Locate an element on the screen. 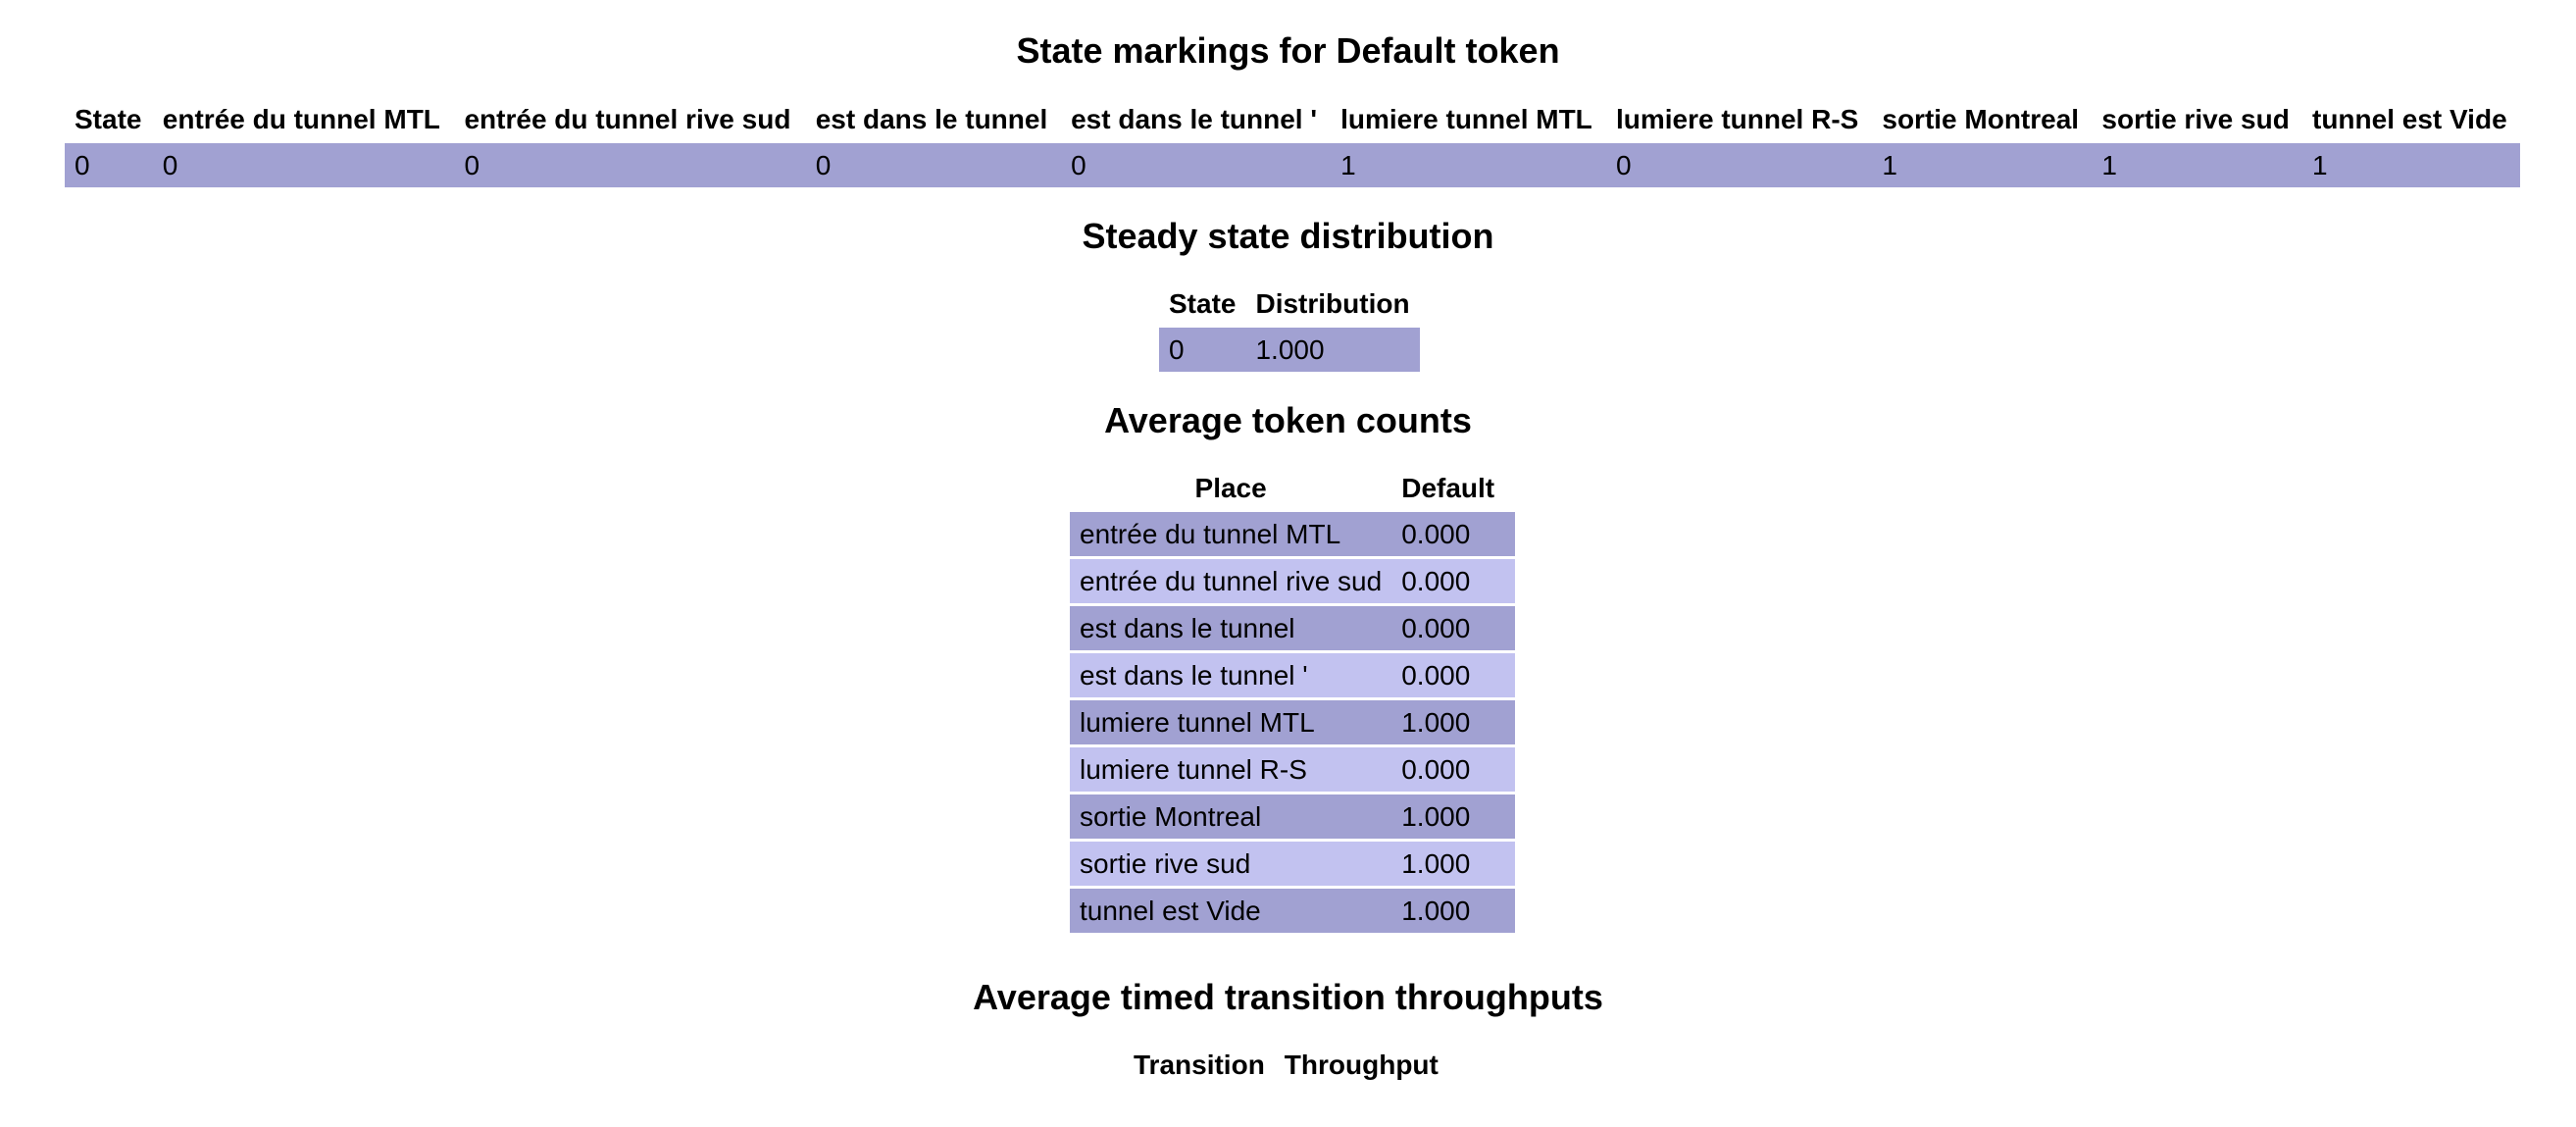 The height and width of the screenshot is (1127, 2576). average-token-counts-title: Average token counts is located at coordinates (1288, 420).